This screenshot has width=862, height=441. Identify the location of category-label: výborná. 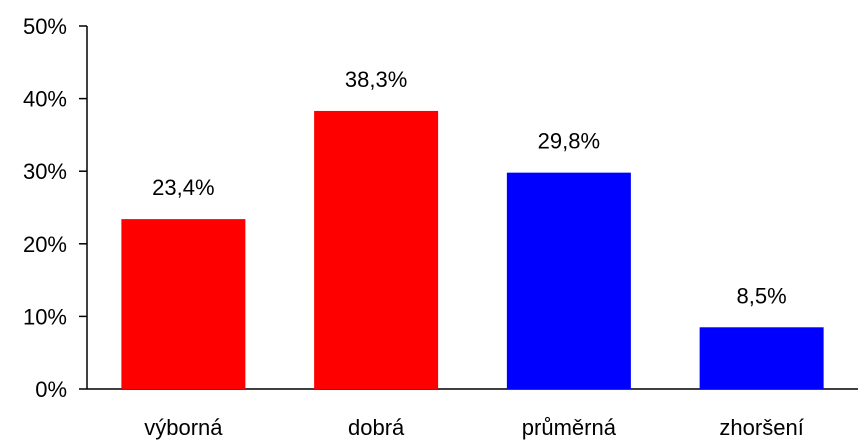
(183, 427).